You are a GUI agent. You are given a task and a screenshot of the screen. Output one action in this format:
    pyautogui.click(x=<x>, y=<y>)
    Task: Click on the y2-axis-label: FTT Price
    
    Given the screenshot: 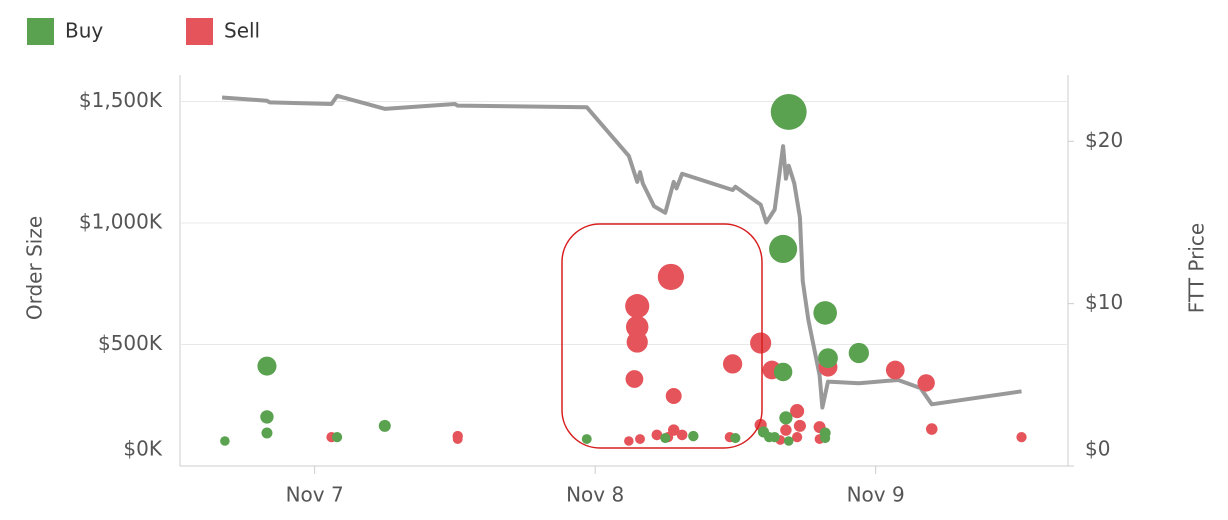 What is the action you would take?
    pyautogui.click(x=1197, y=268)
    